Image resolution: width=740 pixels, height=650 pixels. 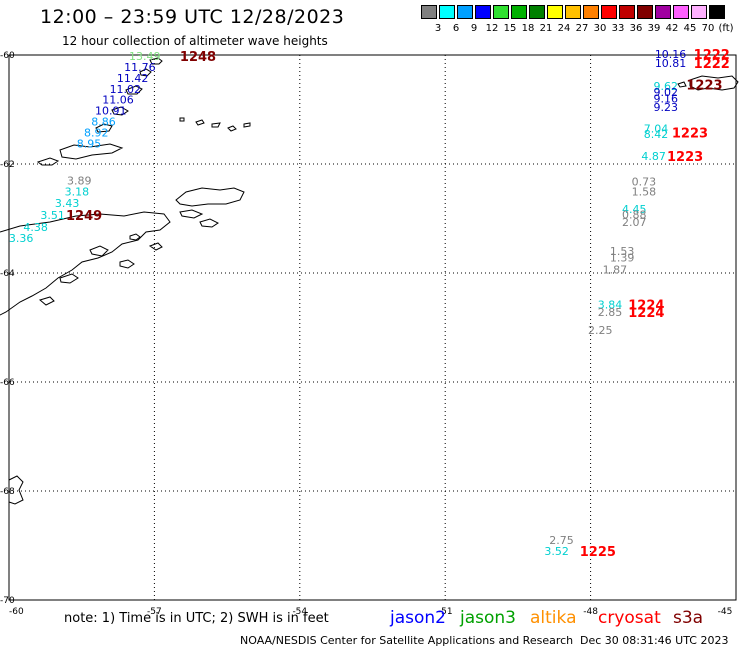 What do you see at coordinates (634, 209) in the screenshot?
I see `wave-height-value: 4.45` at bounding box center [634, 209].